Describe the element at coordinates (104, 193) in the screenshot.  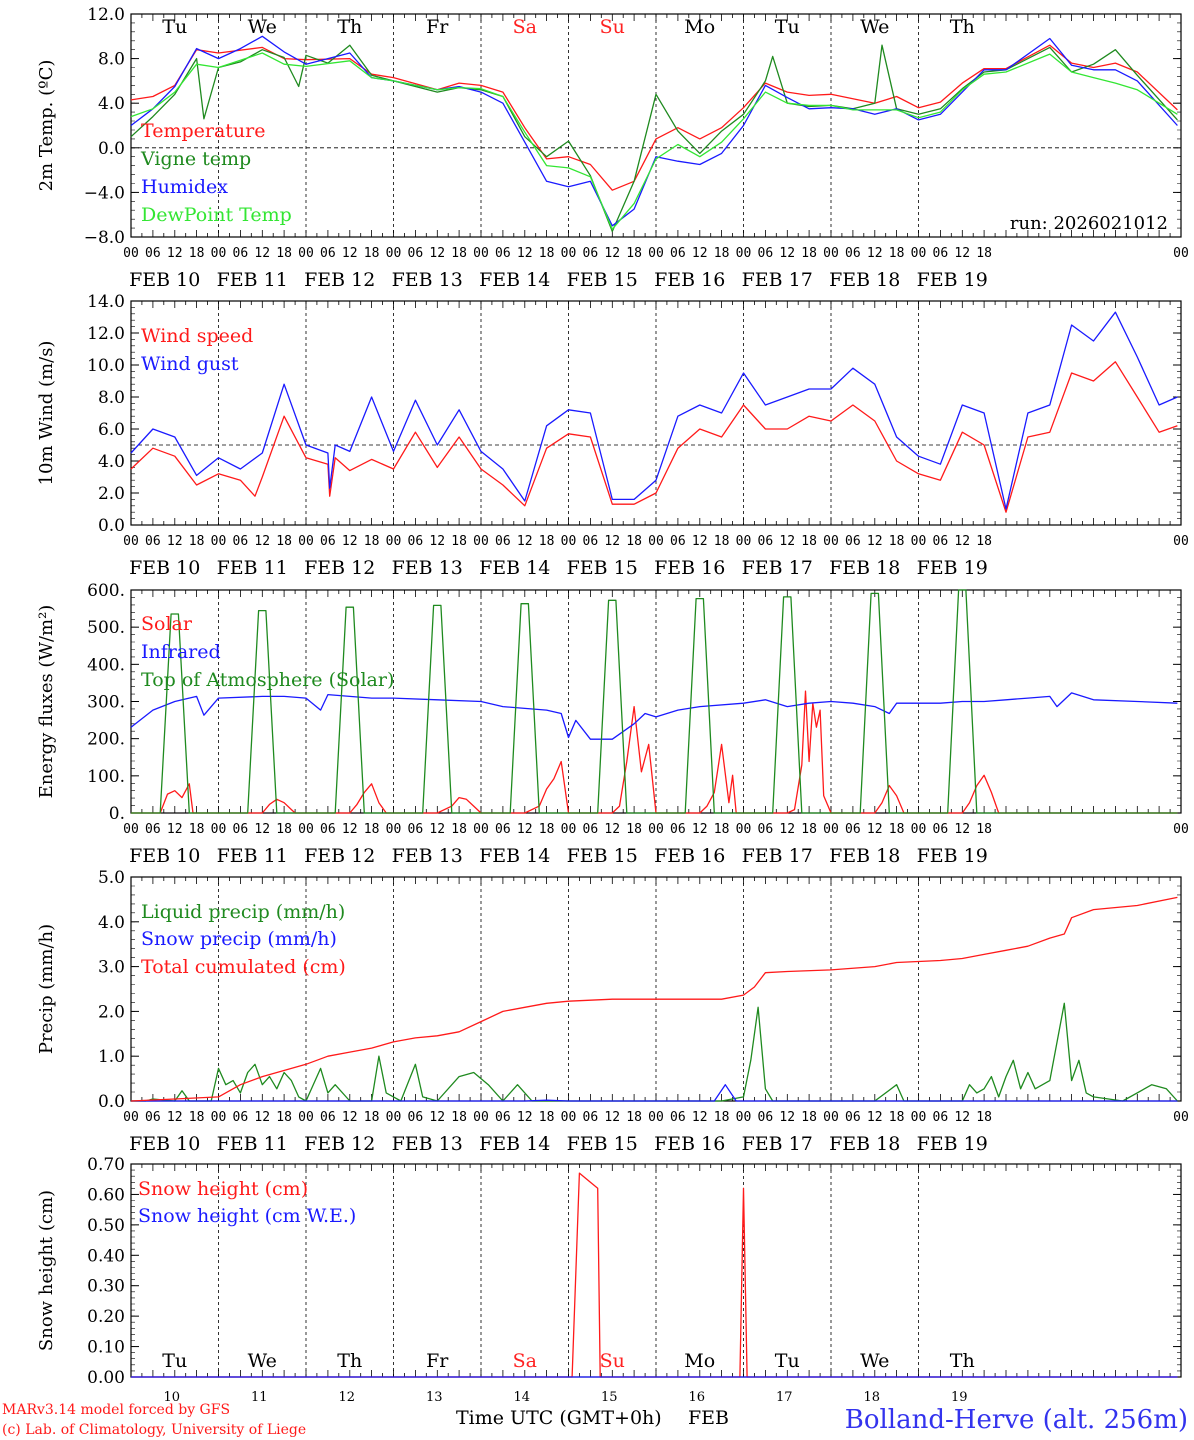
I see `y-tick-label: −4.0` at that location.